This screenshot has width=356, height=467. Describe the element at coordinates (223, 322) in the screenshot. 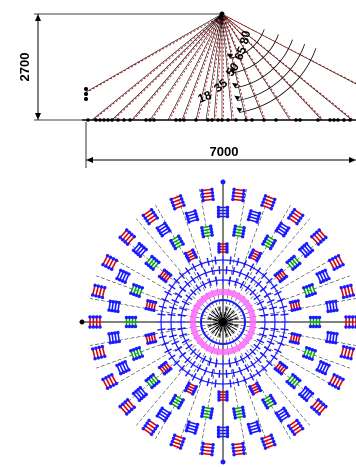

I see `hub-center` at that location.